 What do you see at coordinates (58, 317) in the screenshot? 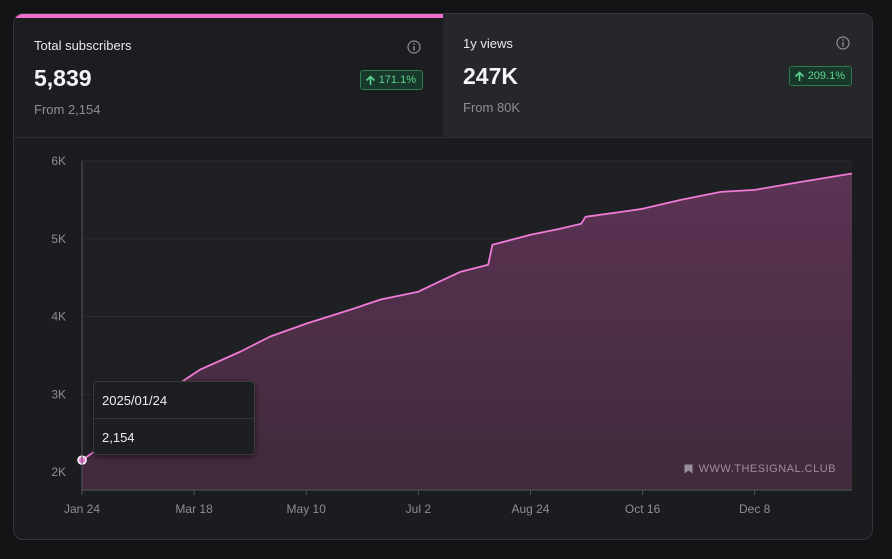
I see `y-tick-label: 4K` at bounding box center [58, 317].